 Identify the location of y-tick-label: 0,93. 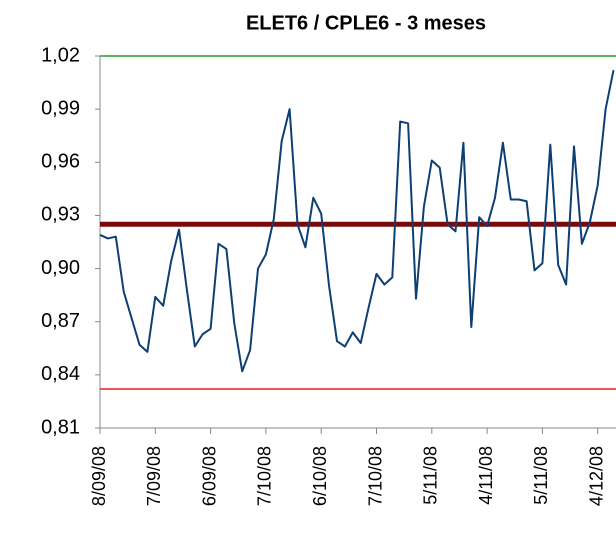
(60, 215).